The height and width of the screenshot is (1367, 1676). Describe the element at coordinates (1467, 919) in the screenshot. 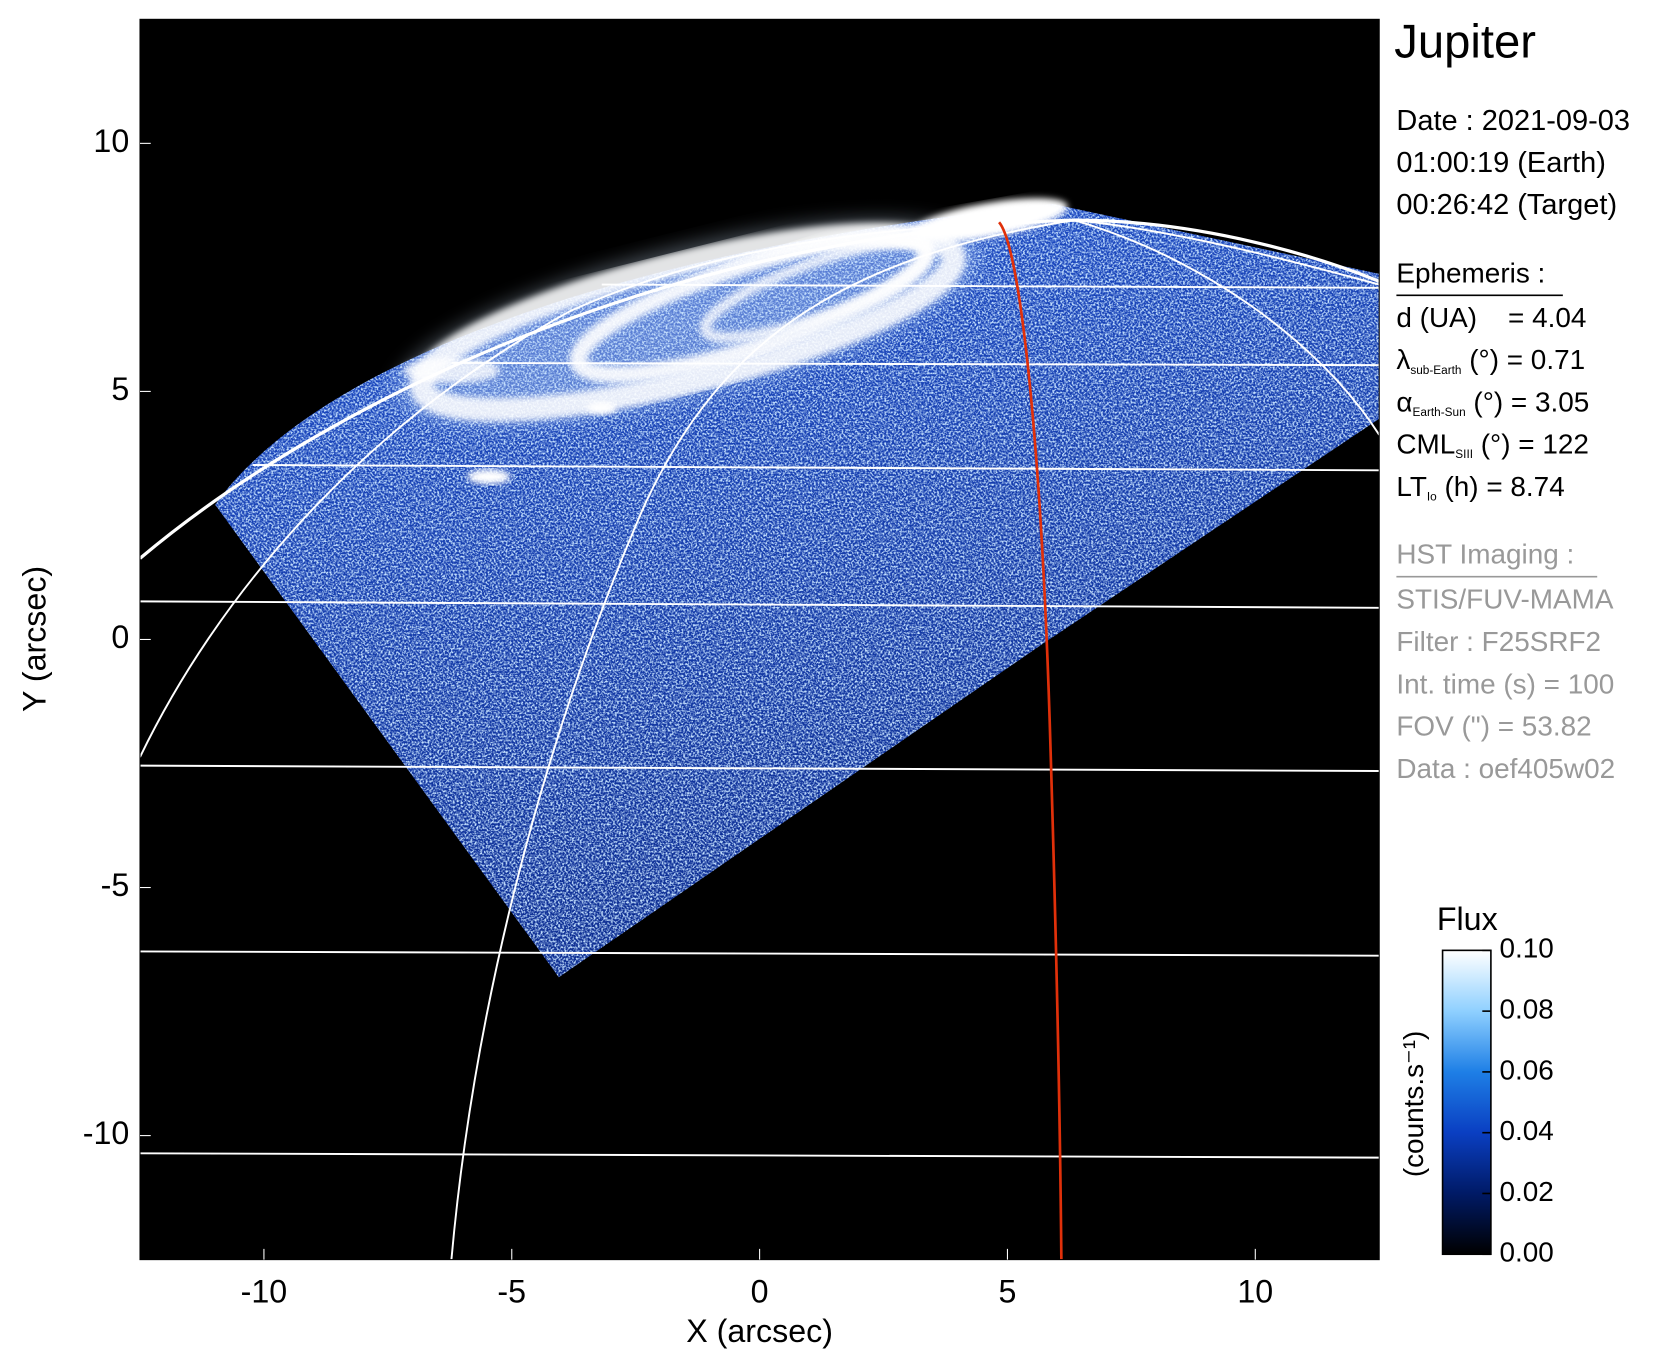

I see `colorbar-label: Flux` at that location.